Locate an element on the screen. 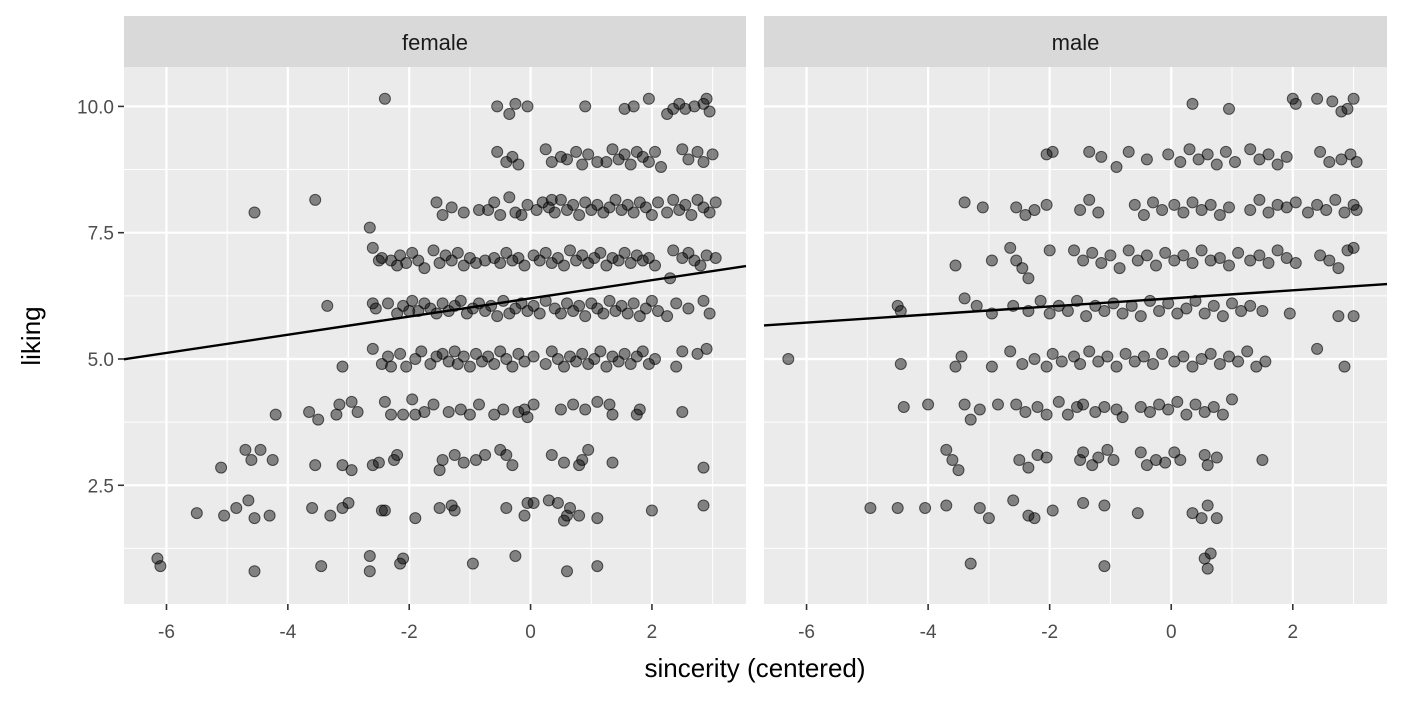 Image resolution: width=1404 pixels, height=702 pixels. y-tick-label: 5.0 is located at coordinates (101, 360).